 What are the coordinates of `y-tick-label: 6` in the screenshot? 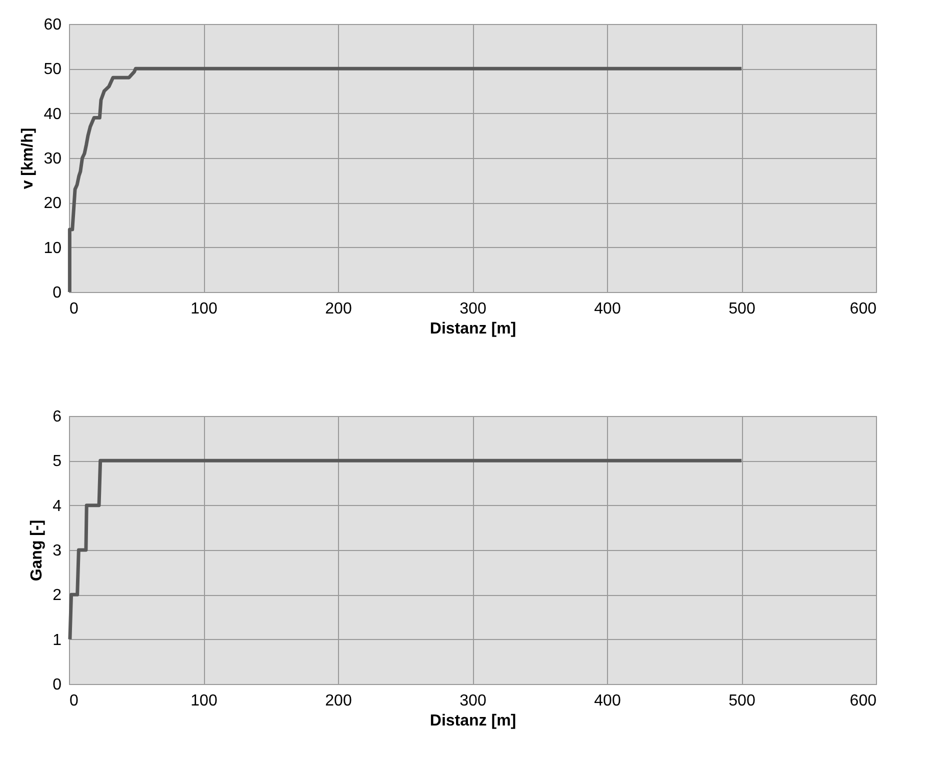 It's located at (57, 417).